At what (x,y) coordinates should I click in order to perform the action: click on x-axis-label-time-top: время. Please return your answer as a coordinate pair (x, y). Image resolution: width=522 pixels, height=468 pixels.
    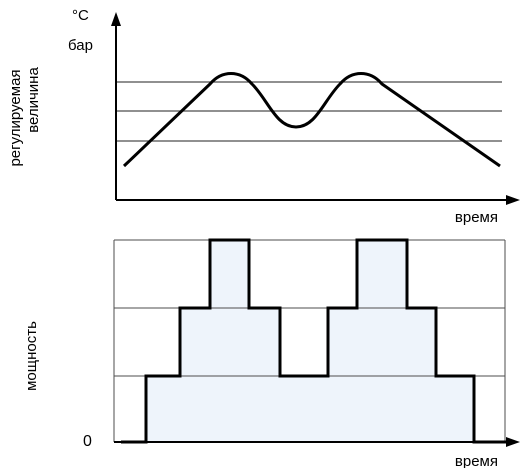
    Looking at the image, I should click on (476, 217).